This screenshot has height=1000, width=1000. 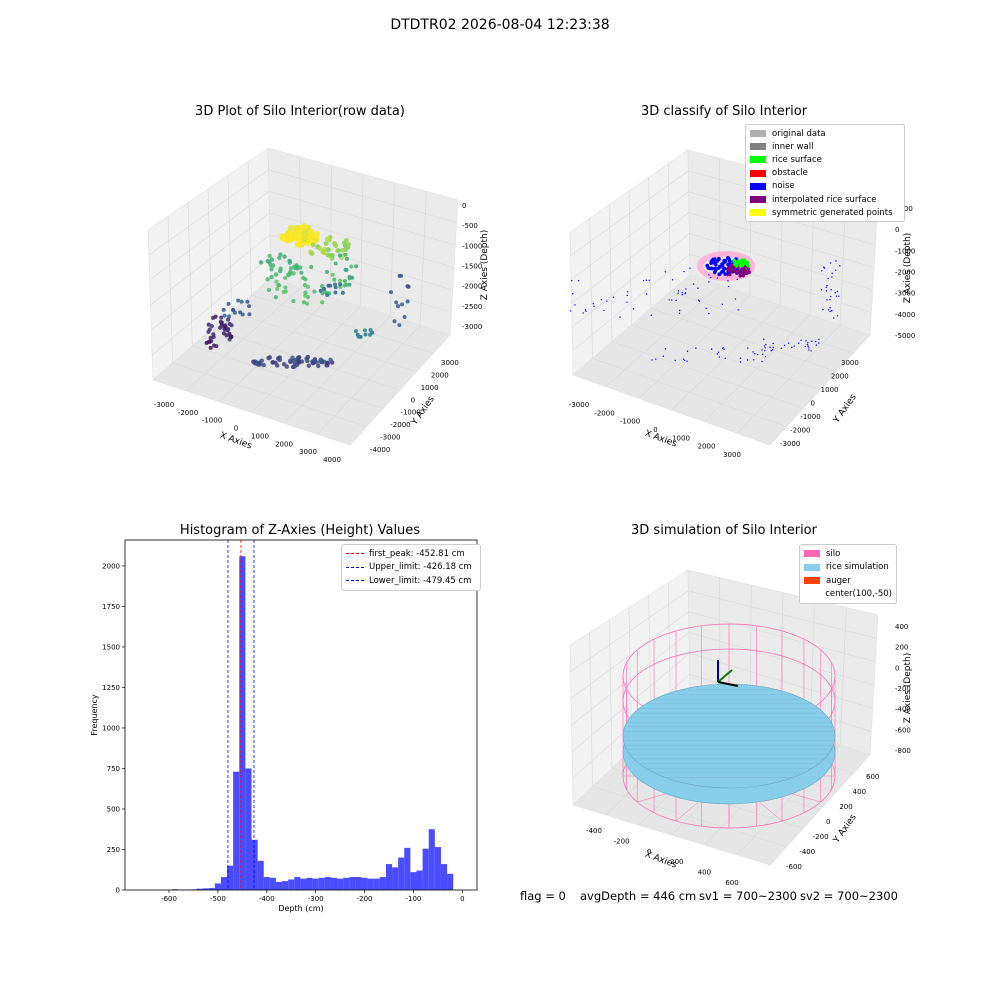 I want to click on x-tick-label-classify: 2000, so click(x=707, y=447).